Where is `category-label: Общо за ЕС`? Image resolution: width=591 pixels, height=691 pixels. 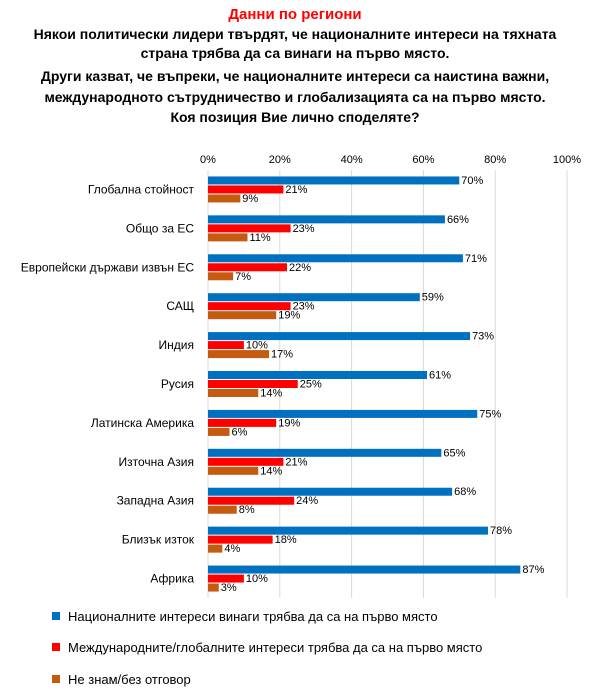 category-label: Общо за ЕС is located at coordinates (160, 228).